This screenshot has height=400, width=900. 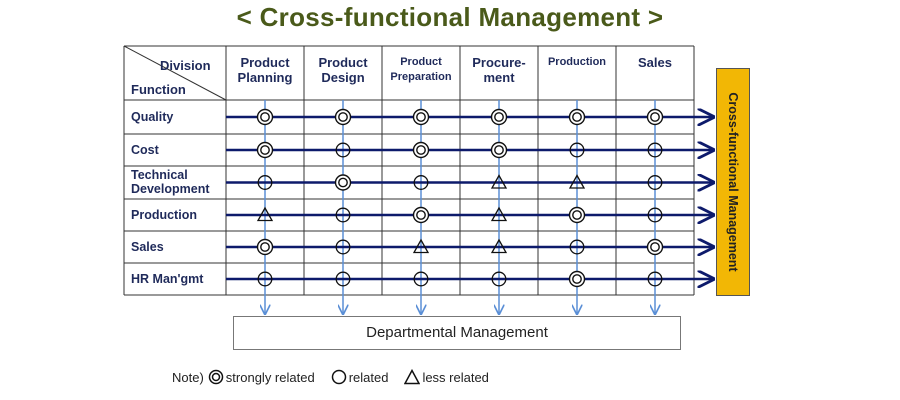 I want to click on column-header-4: Procure-ment, so click(x=499, y=70).